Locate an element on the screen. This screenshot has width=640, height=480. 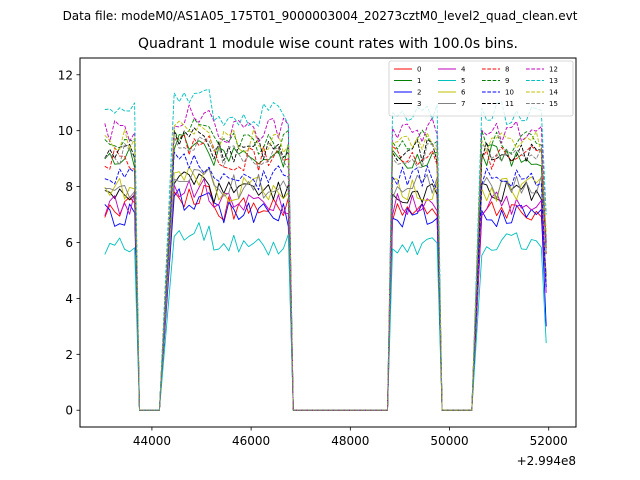
legend-label-5: 5 is located at coordinates (463, 81).